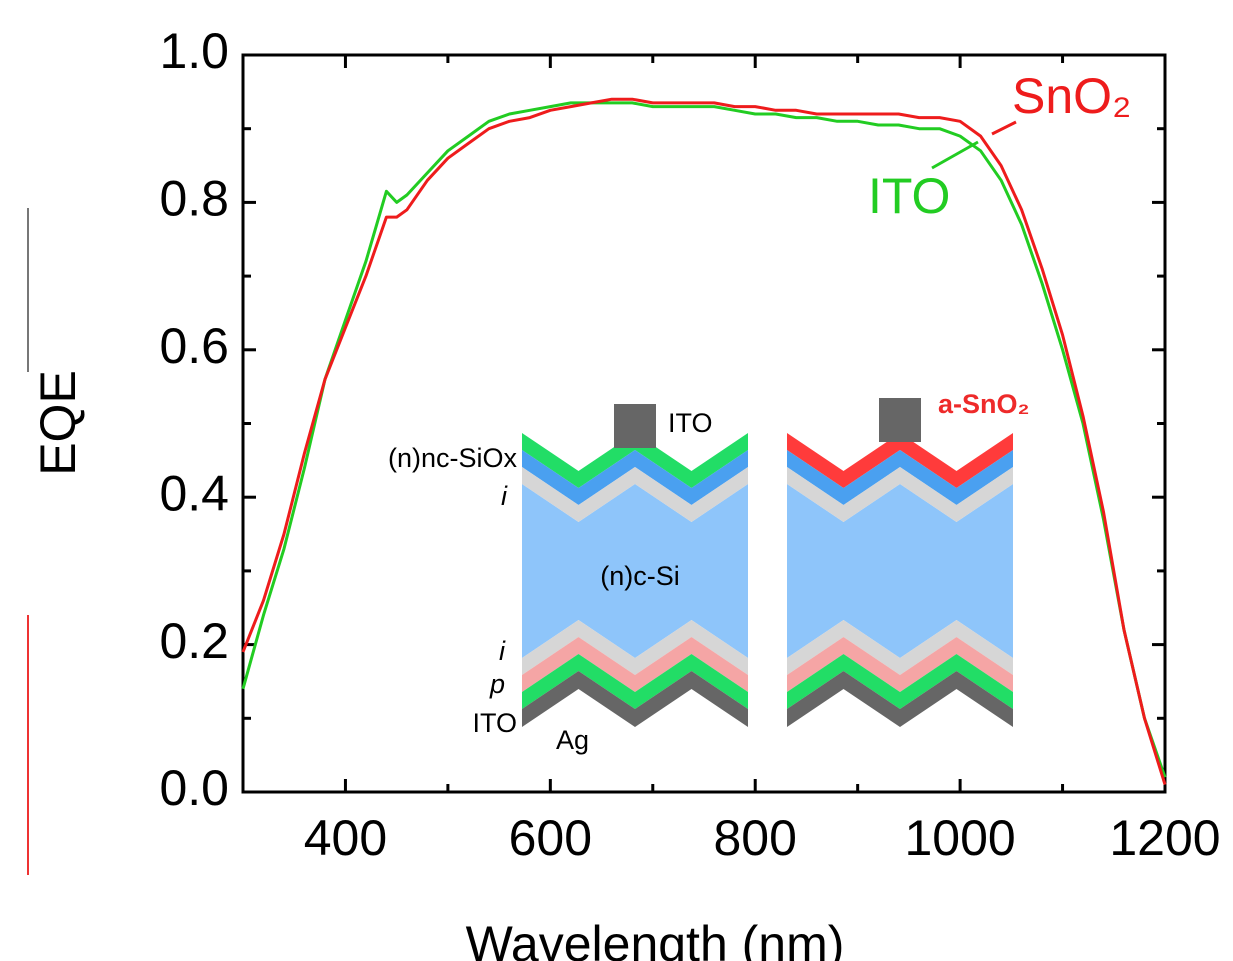 This screenshot has height=961, width=1233. Describe the element at coordinates (767, 562) in the screenshot. I see `inset-diagram` at that location.